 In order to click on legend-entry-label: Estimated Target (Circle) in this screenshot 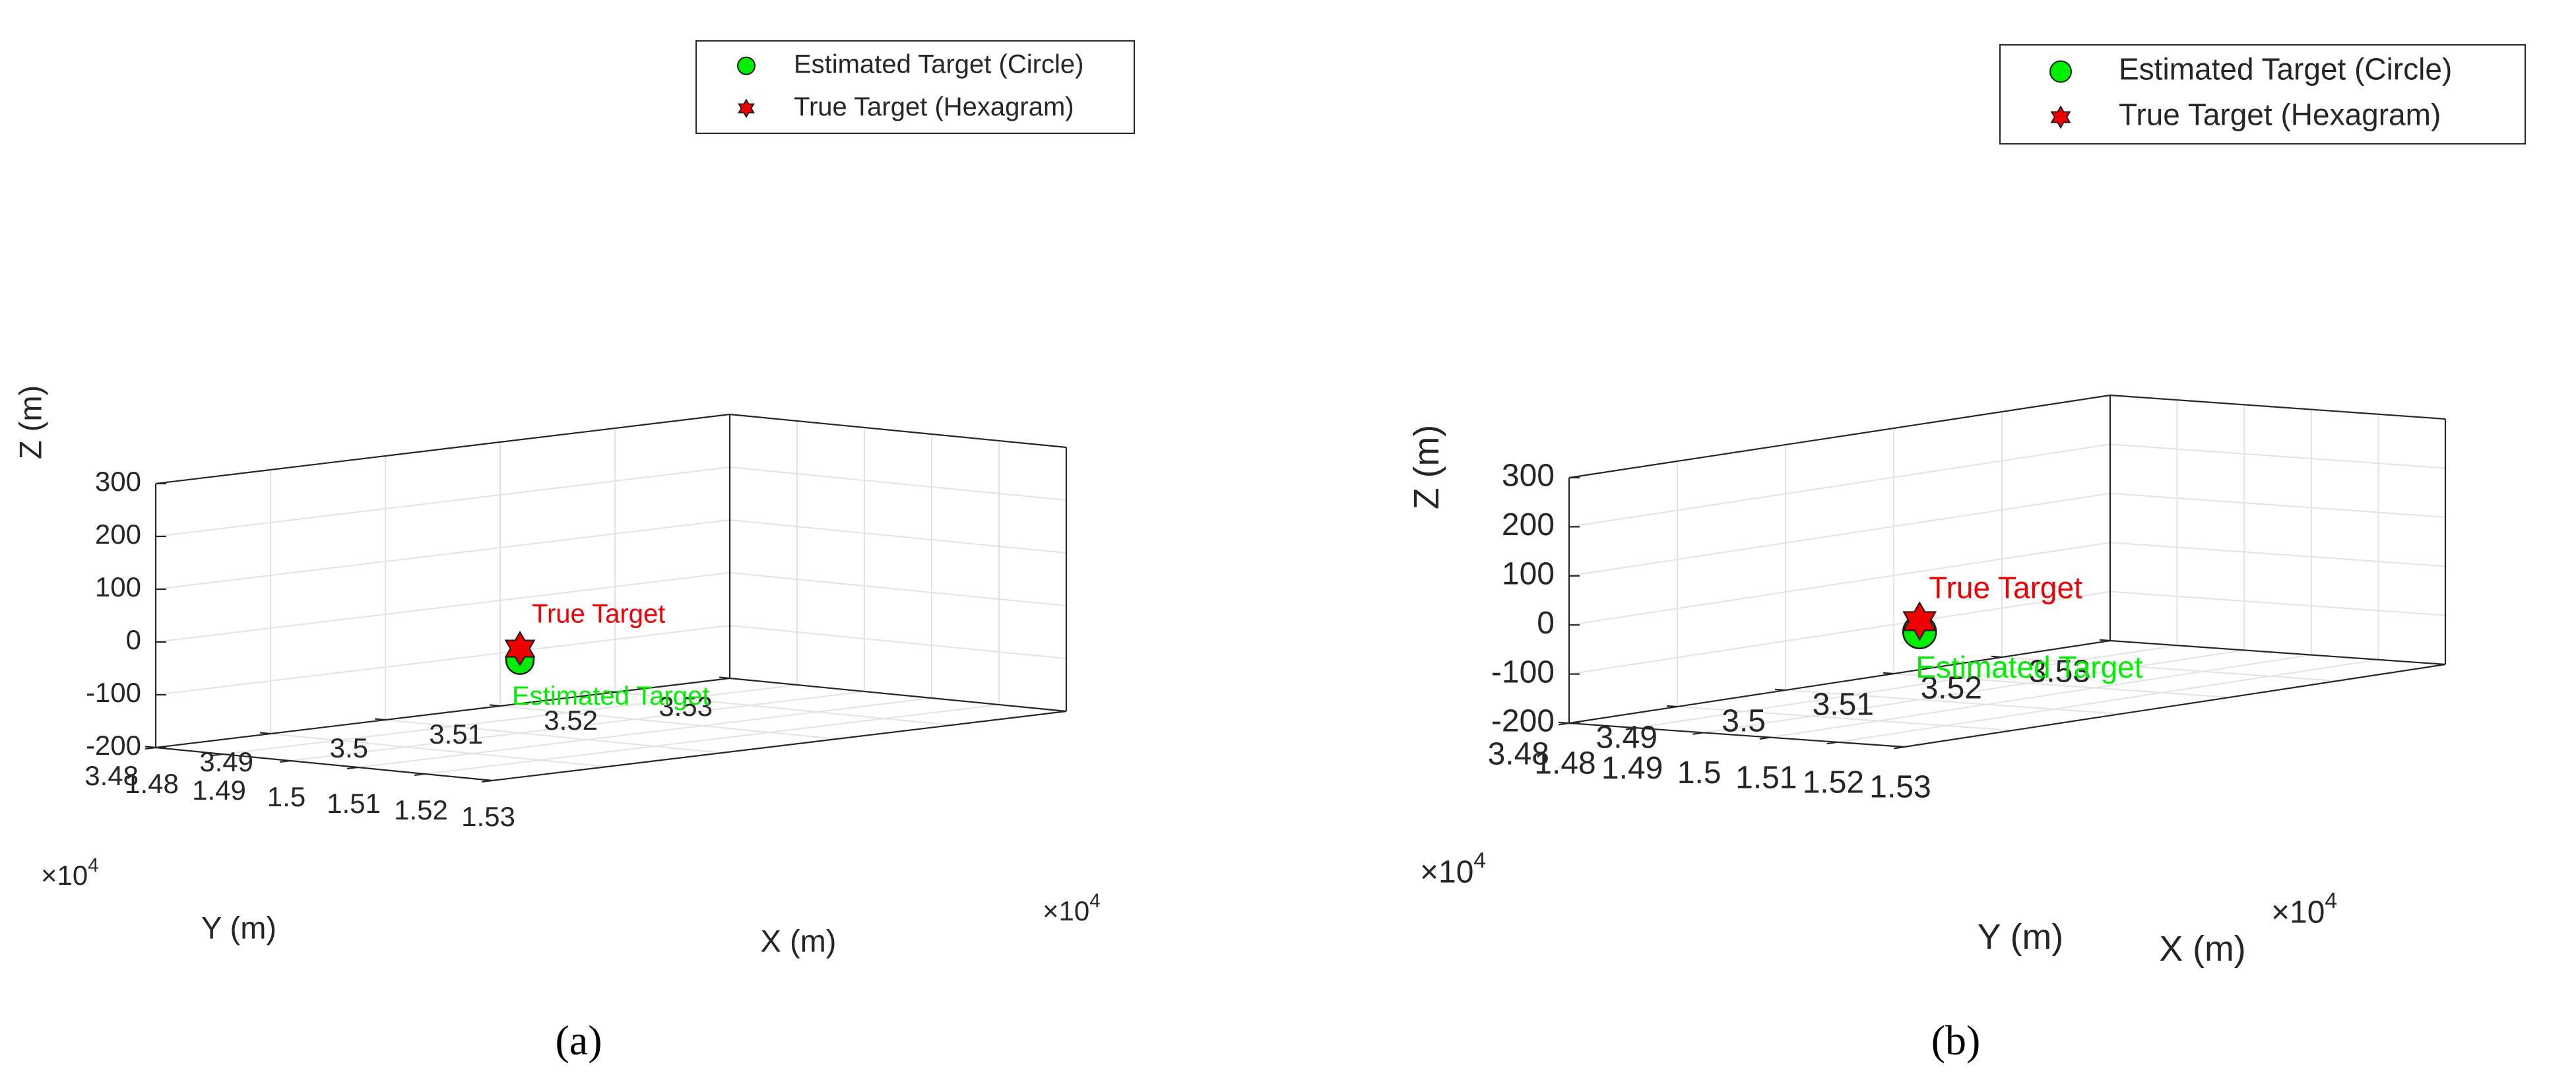, I will do `click(938, 64)`.